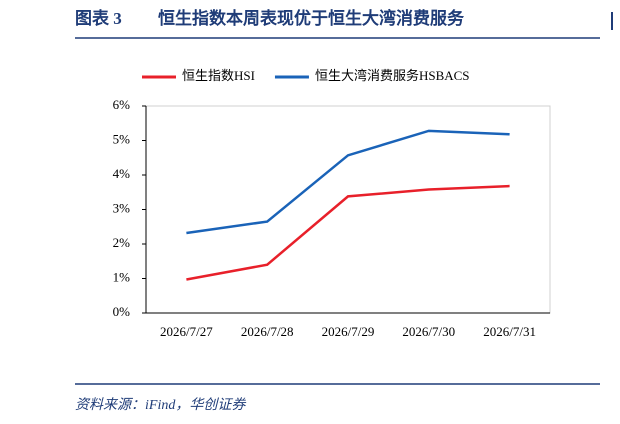  I want to click on legend-label: 恒生指数HSI, so click(218, 75).